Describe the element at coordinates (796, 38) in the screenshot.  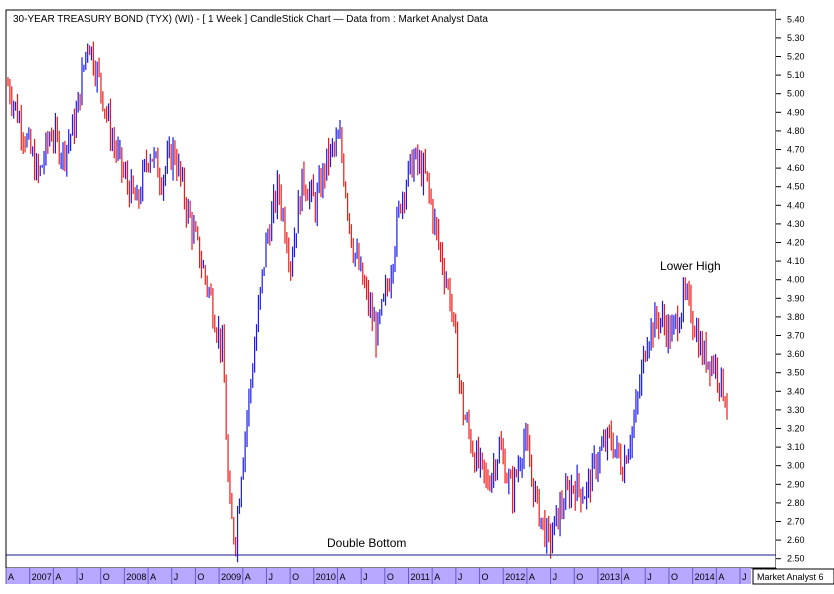
I see `y-tick-label: 5.30` at that location.